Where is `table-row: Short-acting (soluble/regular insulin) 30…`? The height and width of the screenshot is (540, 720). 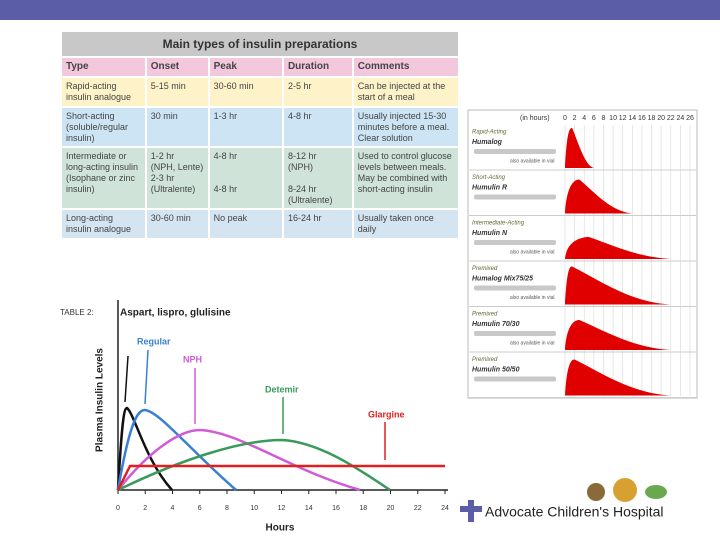 table-row: Short-acting (soluble/regular insulin) 30… is located at coordinates (260, 127).